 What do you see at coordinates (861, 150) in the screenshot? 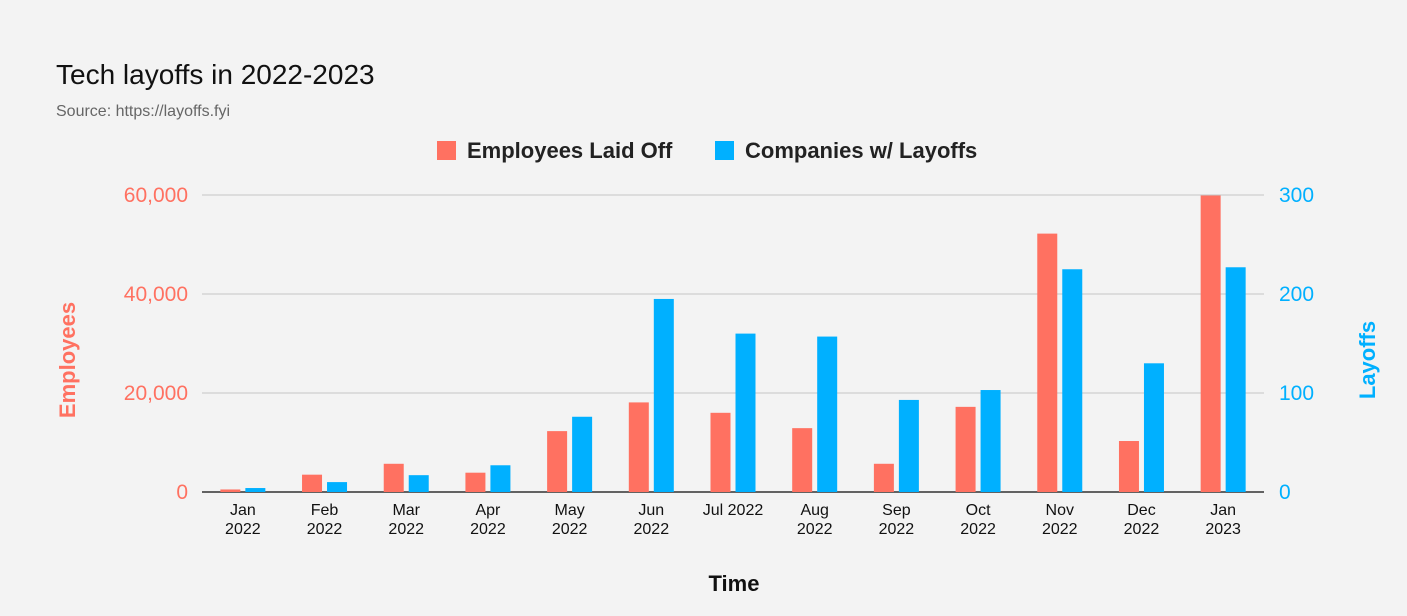
I see `legend-label-companies: Companies w/ Layoffs` at bounding box center [861, 150].